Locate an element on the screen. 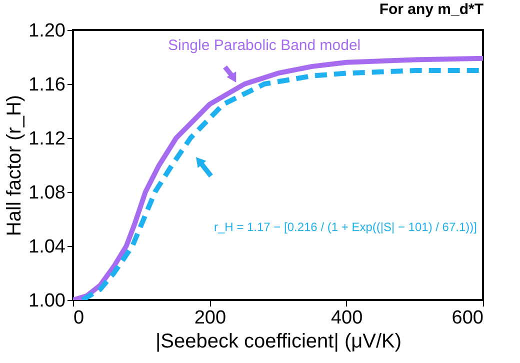 The width and height of the screenshot is (520, 363). x-tick-label: 200 is located at coordinates (210, 318).